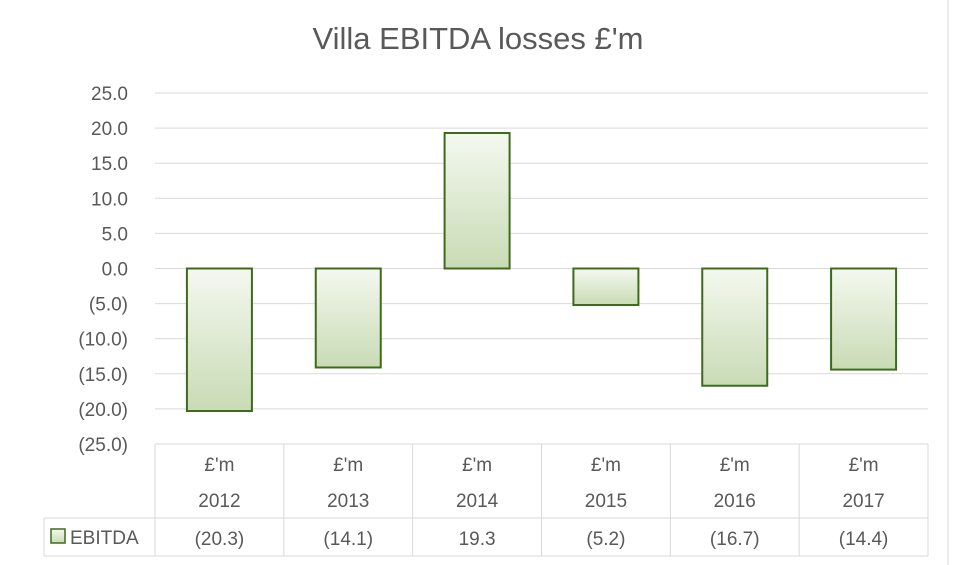 This screenshot has width=961, height=565. What do you see at coordinates (348, 539) in the screenshot?
I see `table-value: (14.1)` at bounding box center [348, 539].